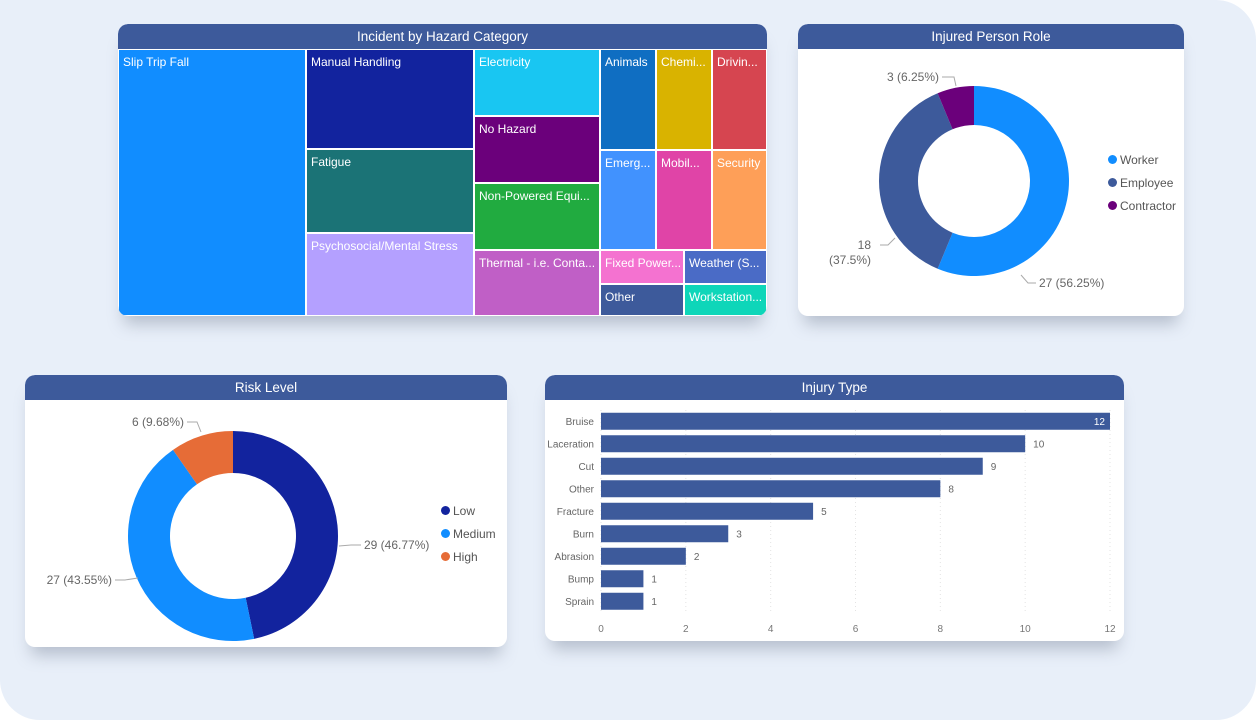 The width and height of the screenshot is (1256, 720). I want to click on legend-item-high: High, so click(468, 556).